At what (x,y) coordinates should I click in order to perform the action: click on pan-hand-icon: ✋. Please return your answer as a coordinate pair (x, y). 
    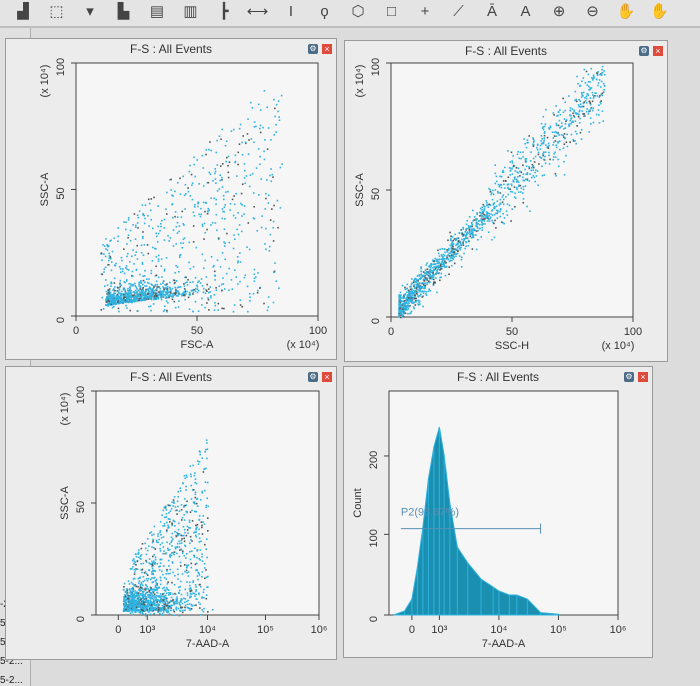
    Looking at the image, I should click on (626, 11).